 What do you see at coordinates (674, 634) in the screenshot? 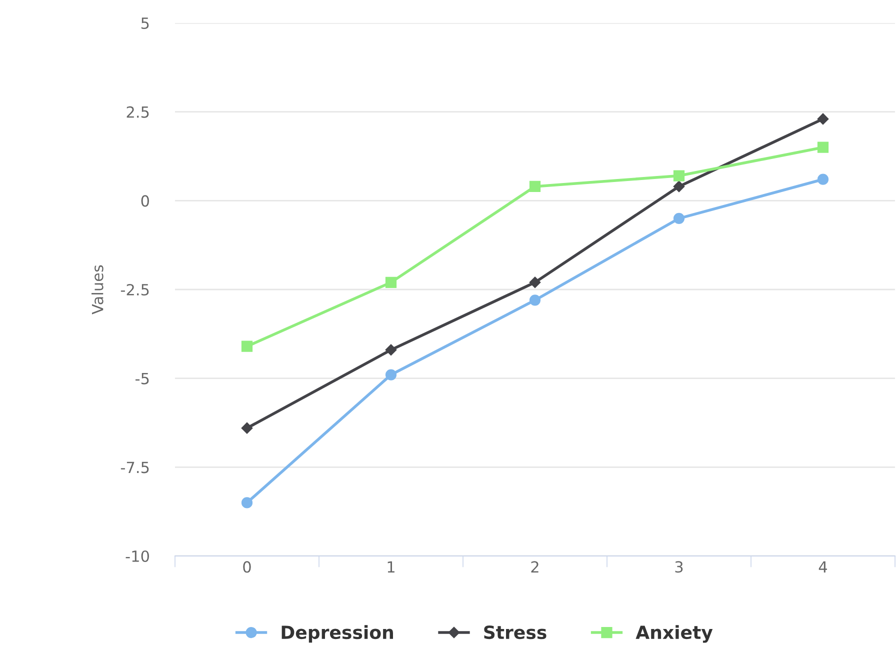
I see `legend-label: Anxiety` at bounding box center [674, 634].